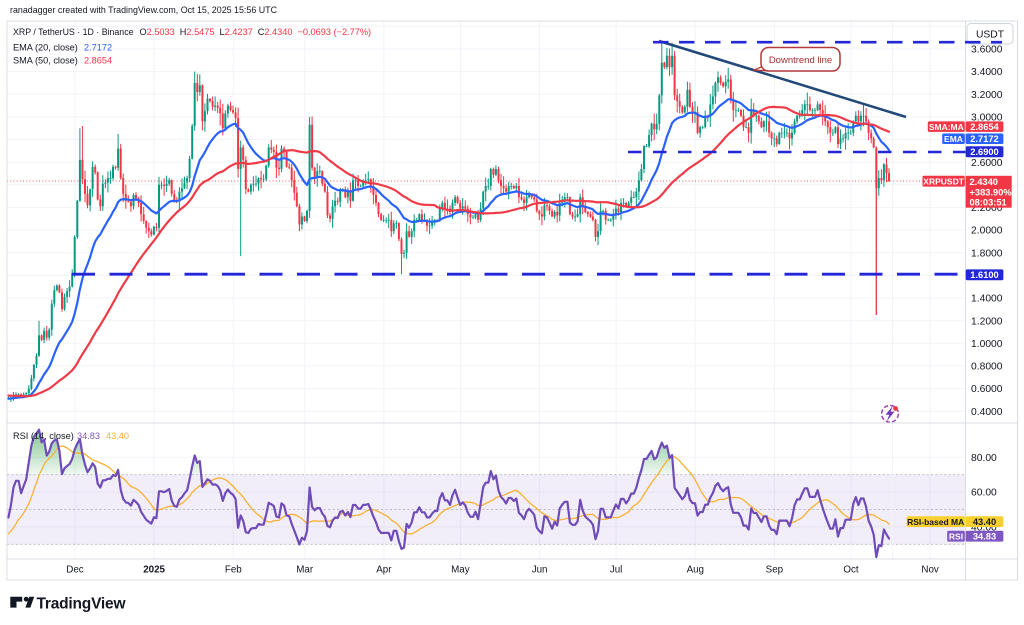 Image resolution: width=1024 pixels, height=625 pixels. I want to click on svg-text: Dec, so click(75, 570).